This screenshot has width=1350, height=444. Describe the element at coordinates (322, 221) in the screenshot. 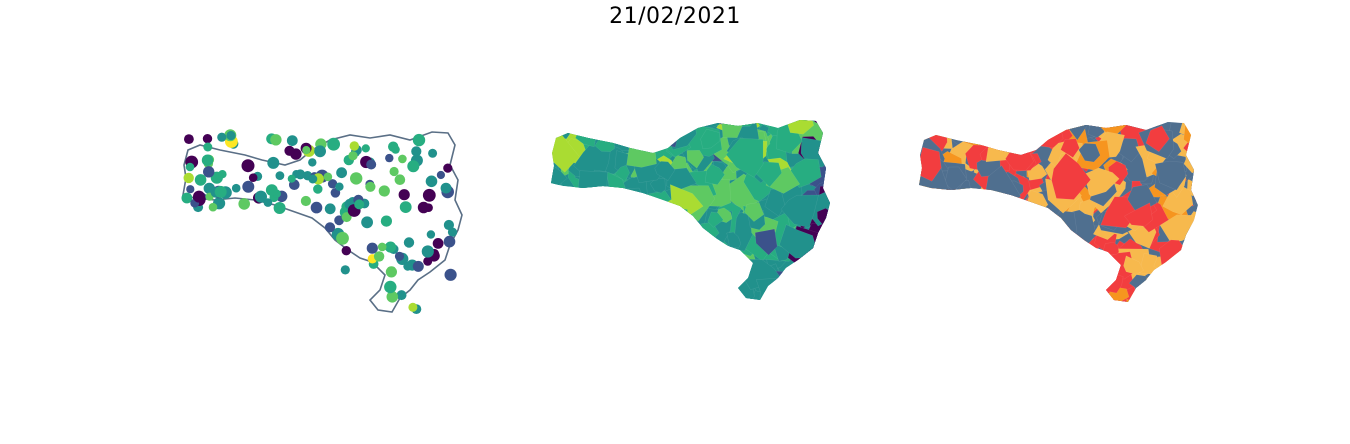

I see `map-panel-points` at that location.